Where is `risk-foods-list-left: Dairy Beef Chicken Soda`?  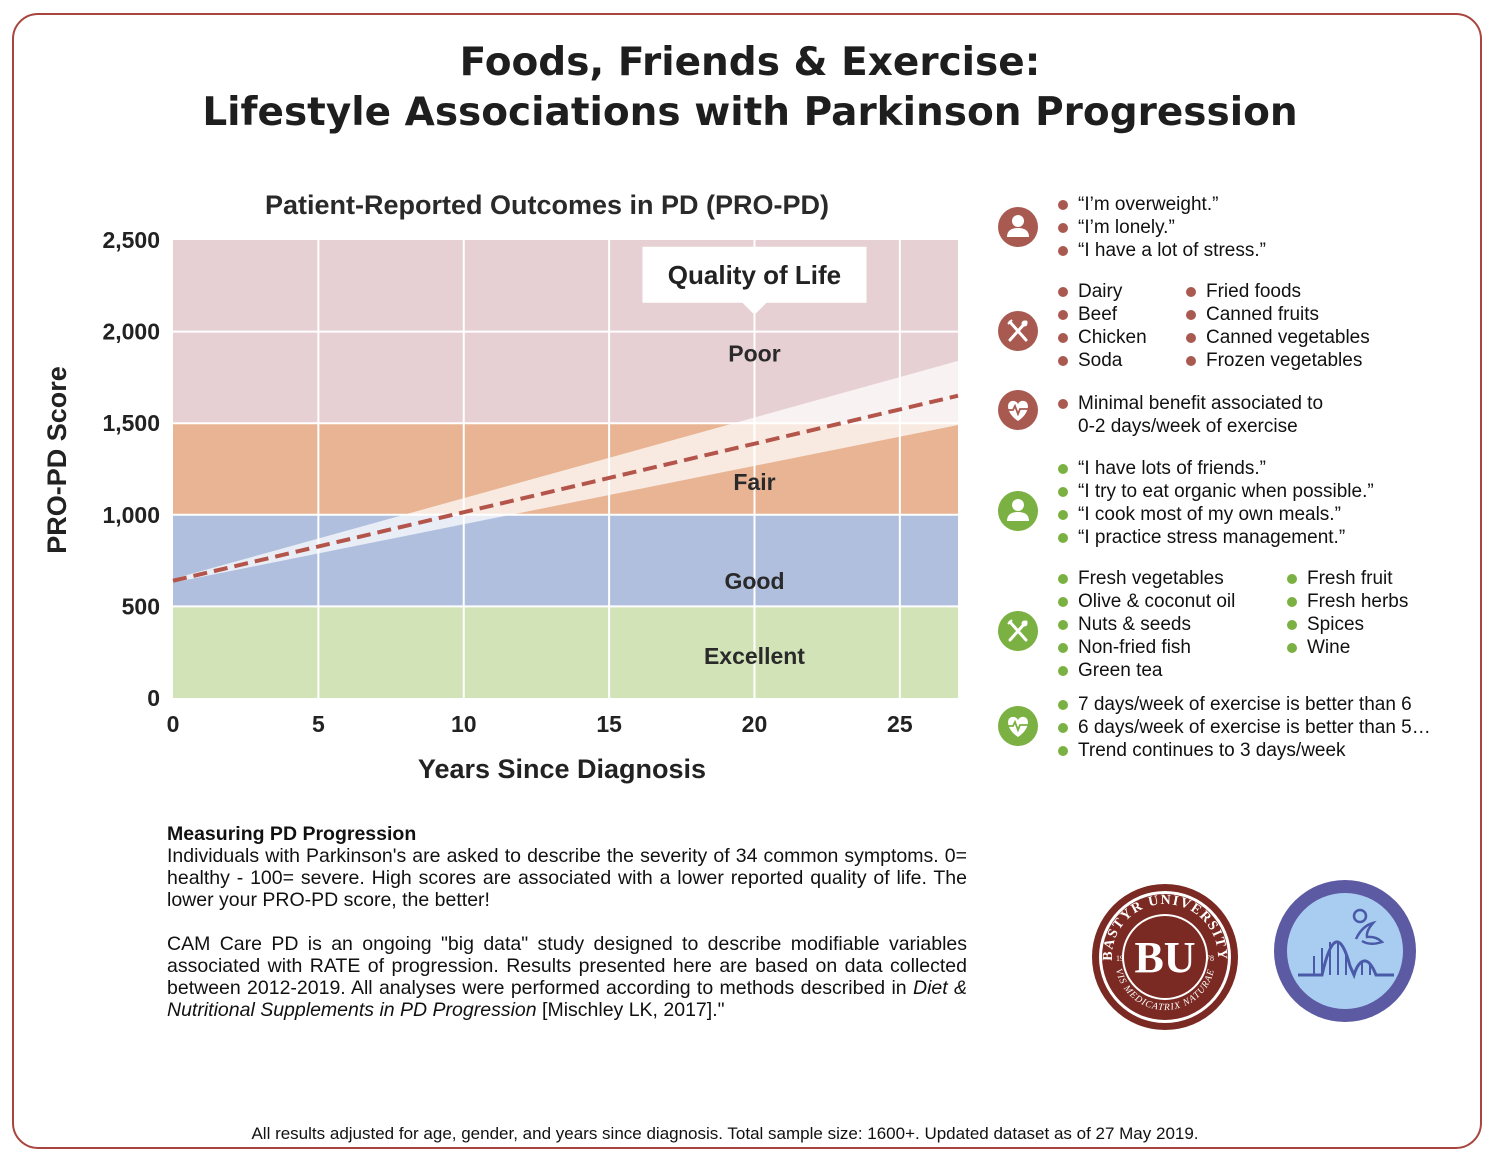
risk-foods-list-left: Dairy Beef Chicken Soda is located at coordinates (1102, 326).